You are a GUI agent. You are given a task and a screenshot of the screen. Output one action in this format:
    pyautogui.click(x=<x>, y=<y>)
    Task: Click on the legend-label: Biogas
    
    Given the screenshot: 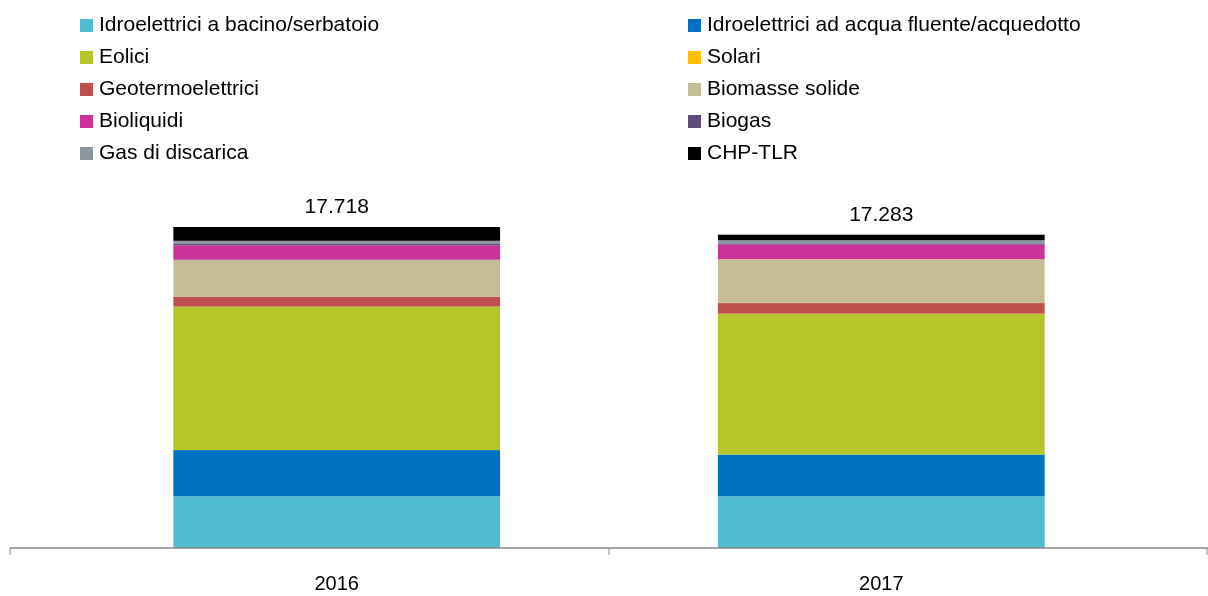 What is the action you would take?
    pyautogui.click(x=739, y=119)
    